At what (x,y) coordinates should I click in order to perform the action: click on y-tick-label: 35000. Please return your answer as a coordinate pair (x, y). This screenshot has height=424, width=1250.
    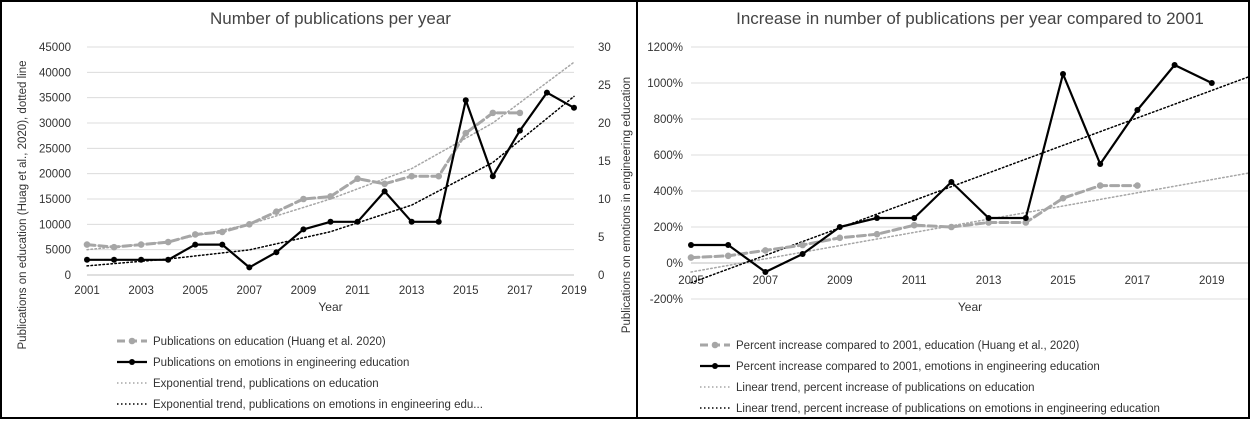
    Looking at the image, I should click on (55, 99).